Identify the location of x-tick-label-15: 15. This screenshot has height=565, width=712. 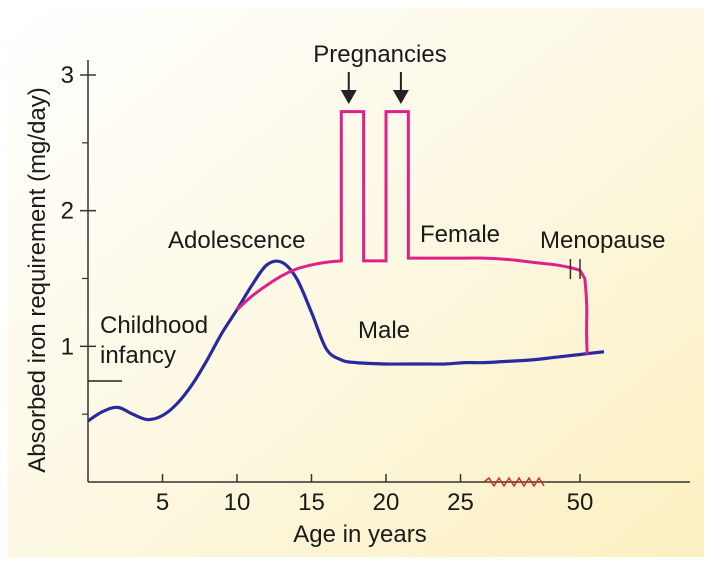
(311, 502).